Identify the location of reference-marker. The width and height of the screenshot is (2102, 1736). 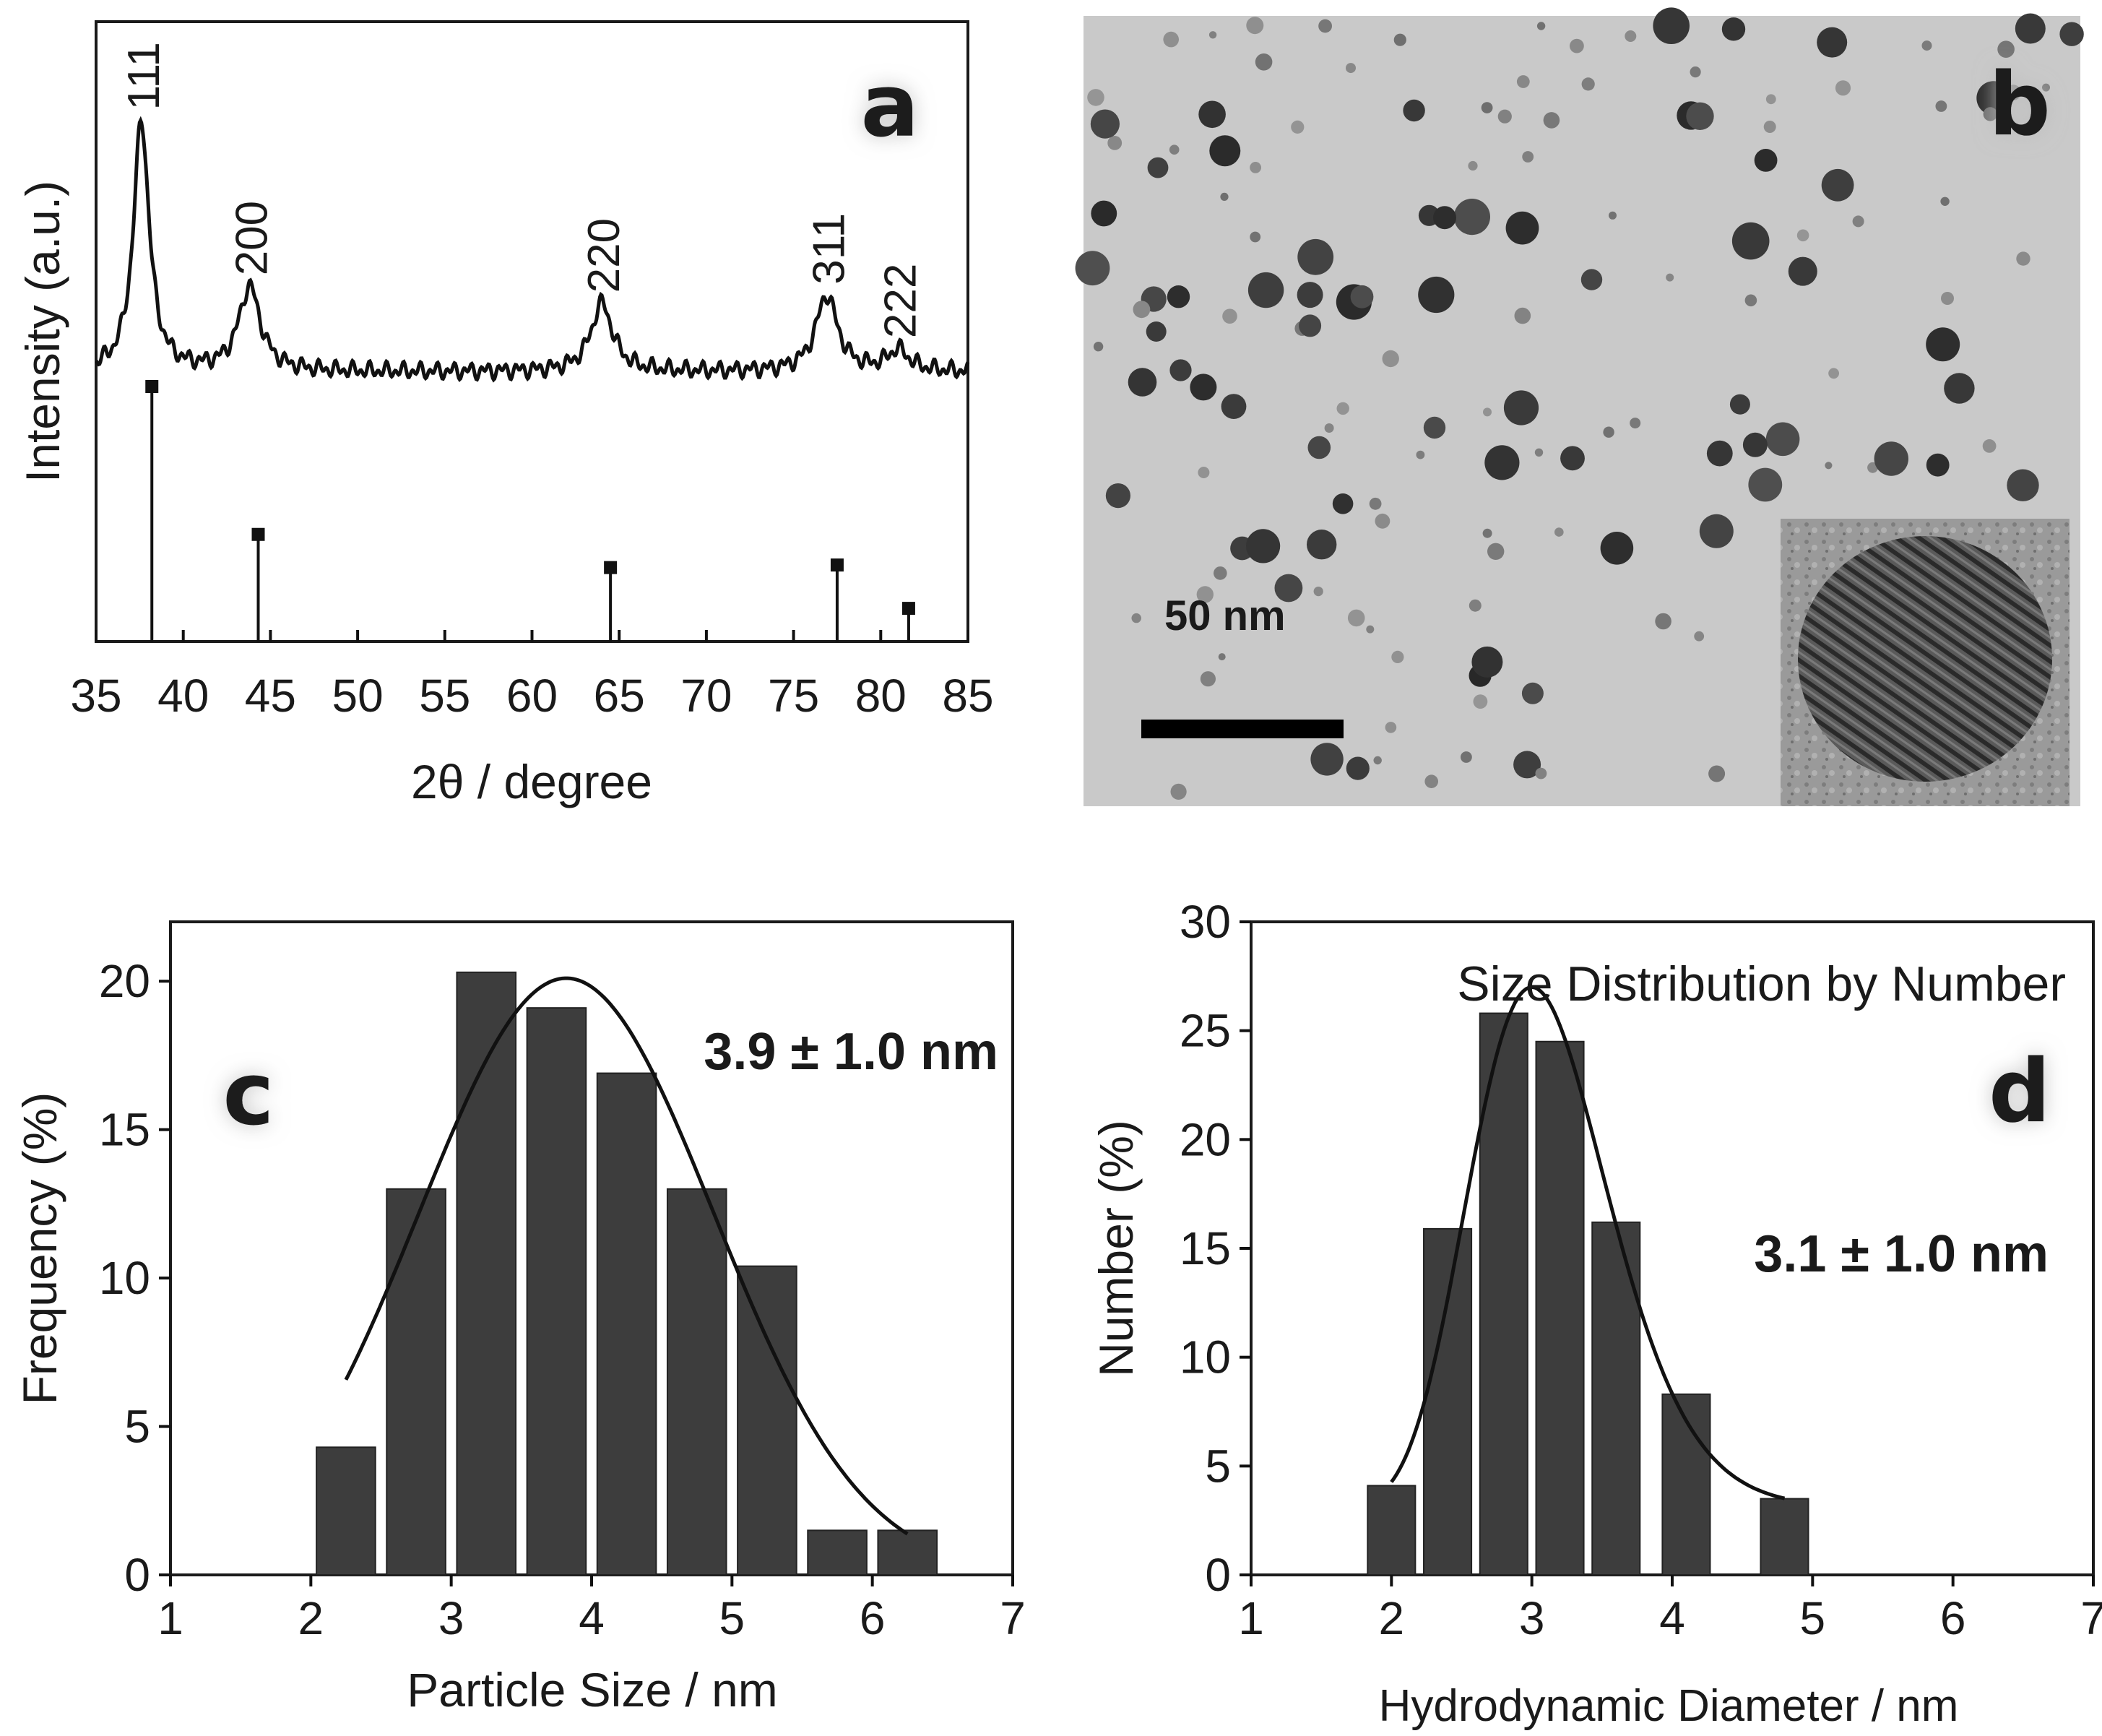
(152, 386).